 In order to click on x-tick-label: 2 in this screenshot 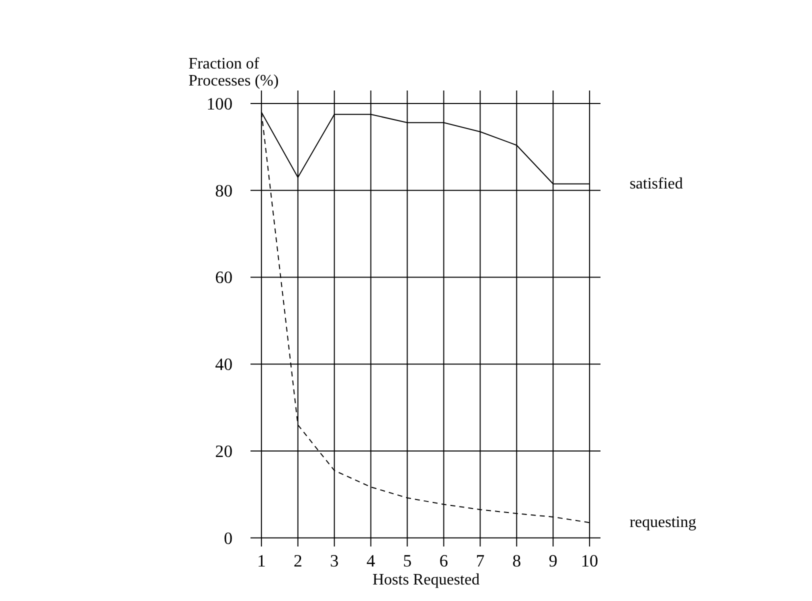, I will do `click(298, 561)`.